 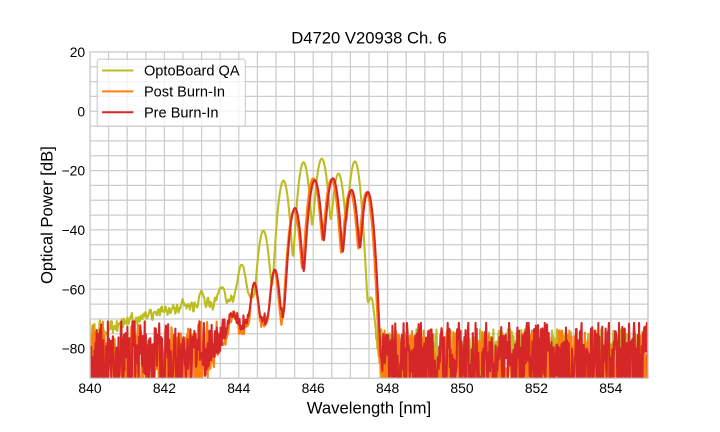 What do you see at coordinates (536, 388) in the screenshot?
I see `svg-text: 852` at bounding box center [536, 388].